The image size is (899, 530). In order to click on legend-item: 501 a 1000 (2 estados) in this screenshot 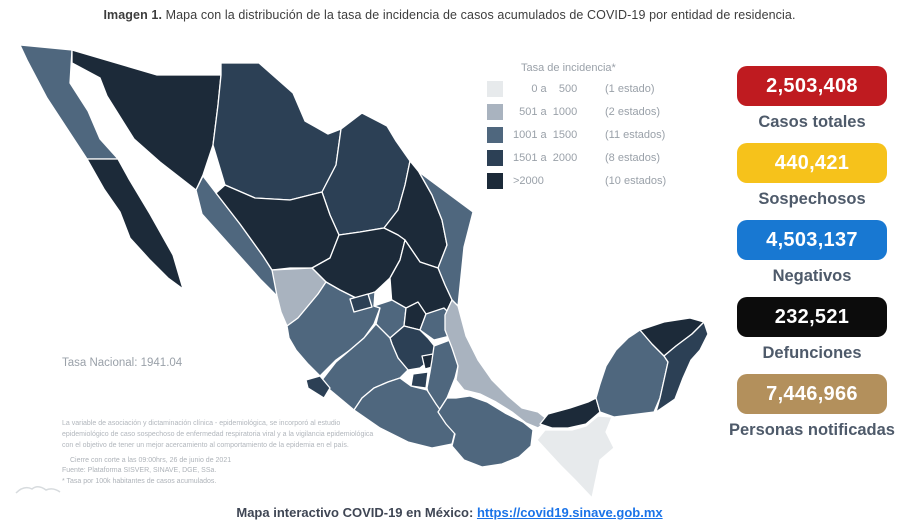, I will do `click(576, 111)`.